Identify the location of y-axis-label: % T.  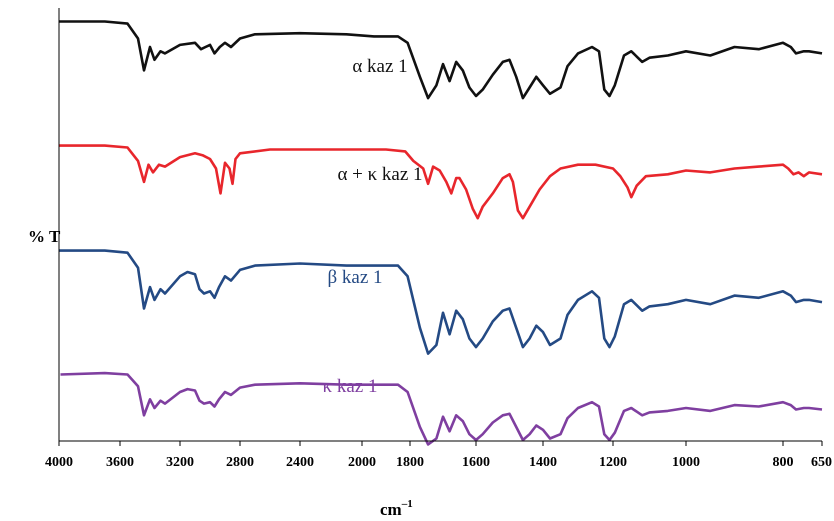
(44, 236).